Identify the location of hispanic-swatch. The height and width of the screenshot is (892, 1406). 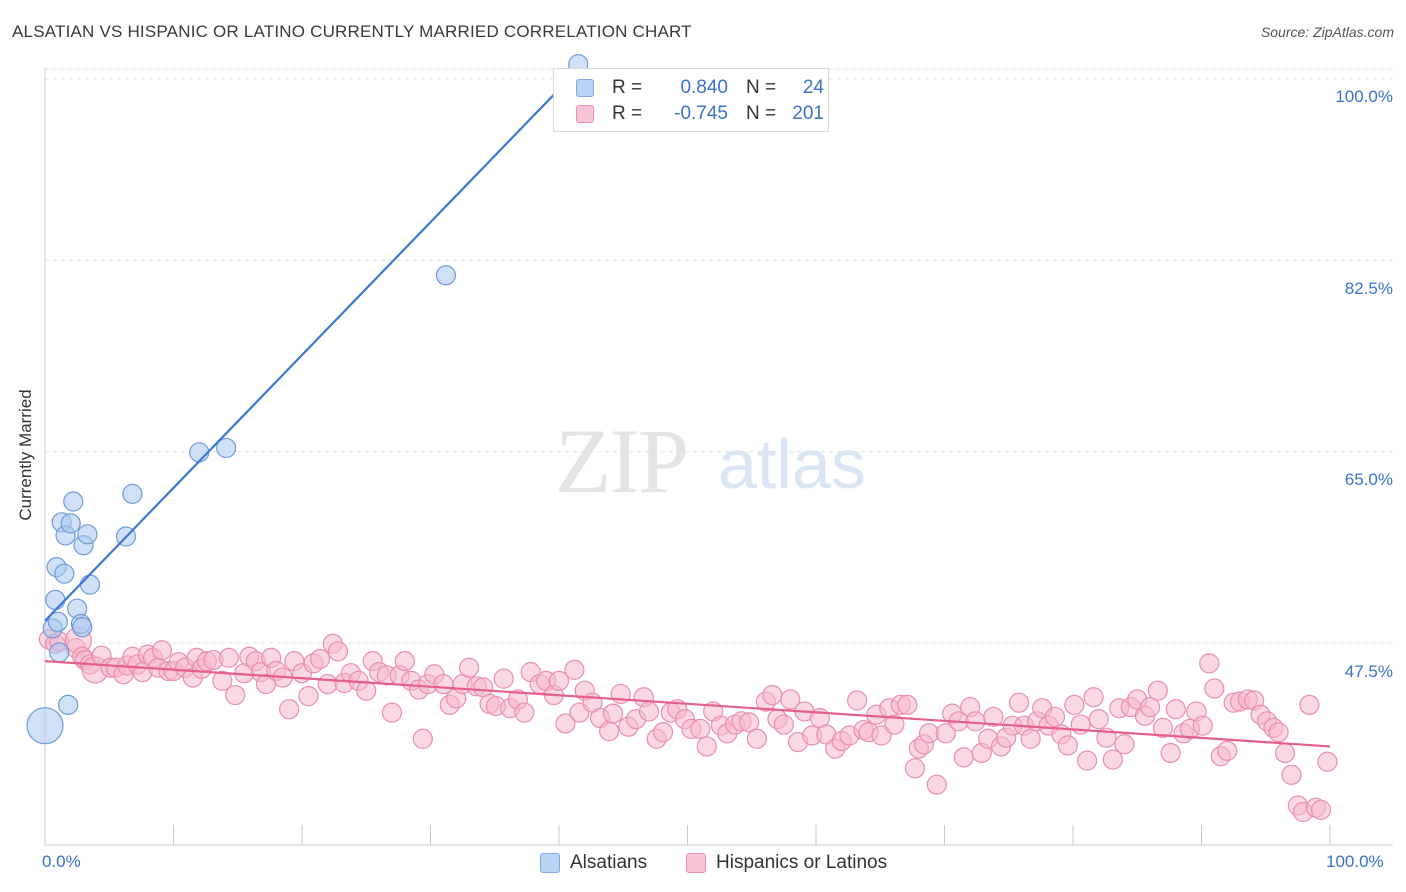
(585, 114).